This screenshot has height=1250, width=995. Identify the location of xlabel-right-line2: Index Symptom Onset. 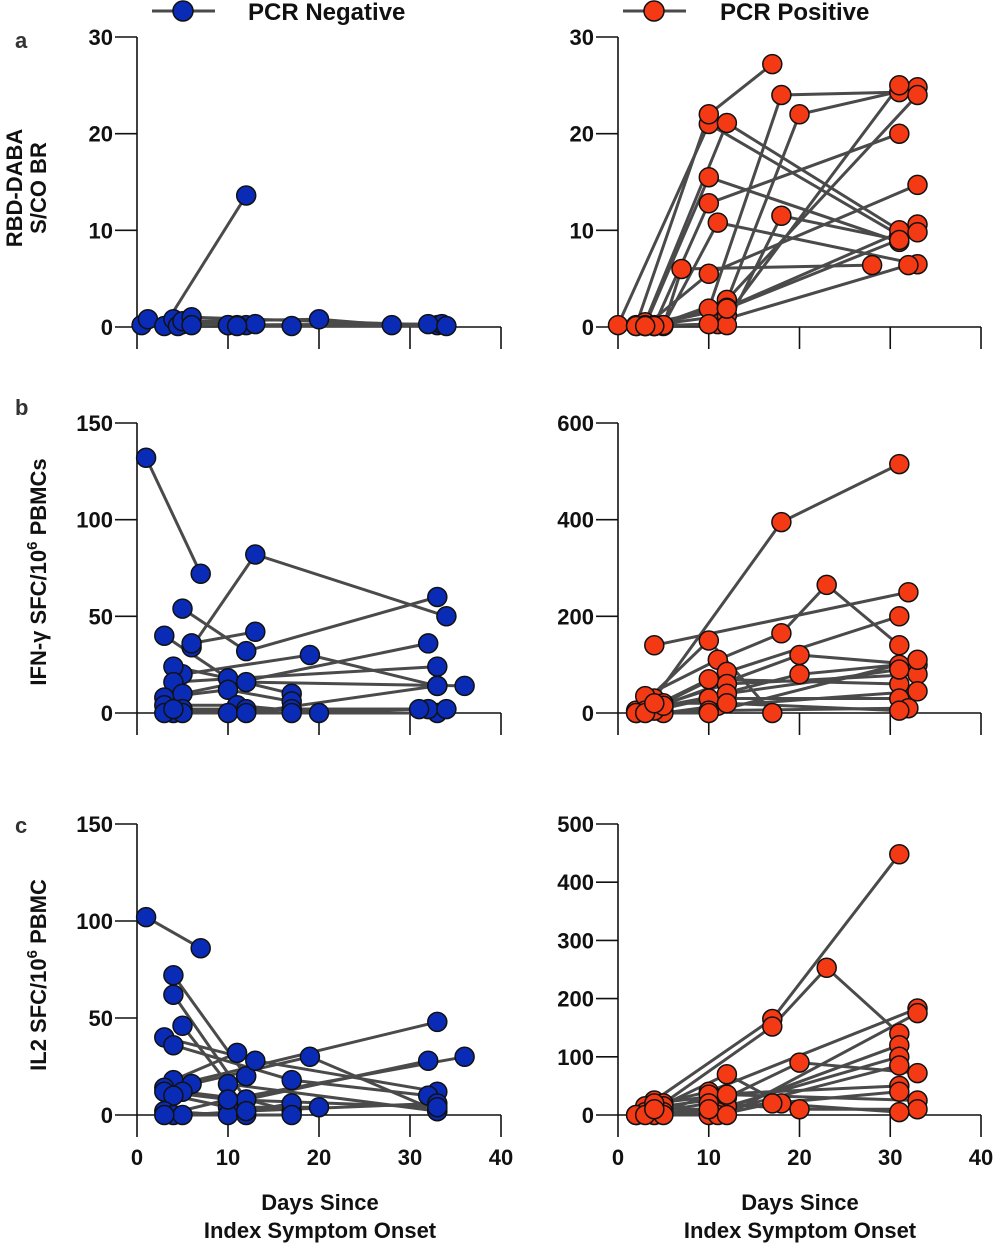
(800, 1230).